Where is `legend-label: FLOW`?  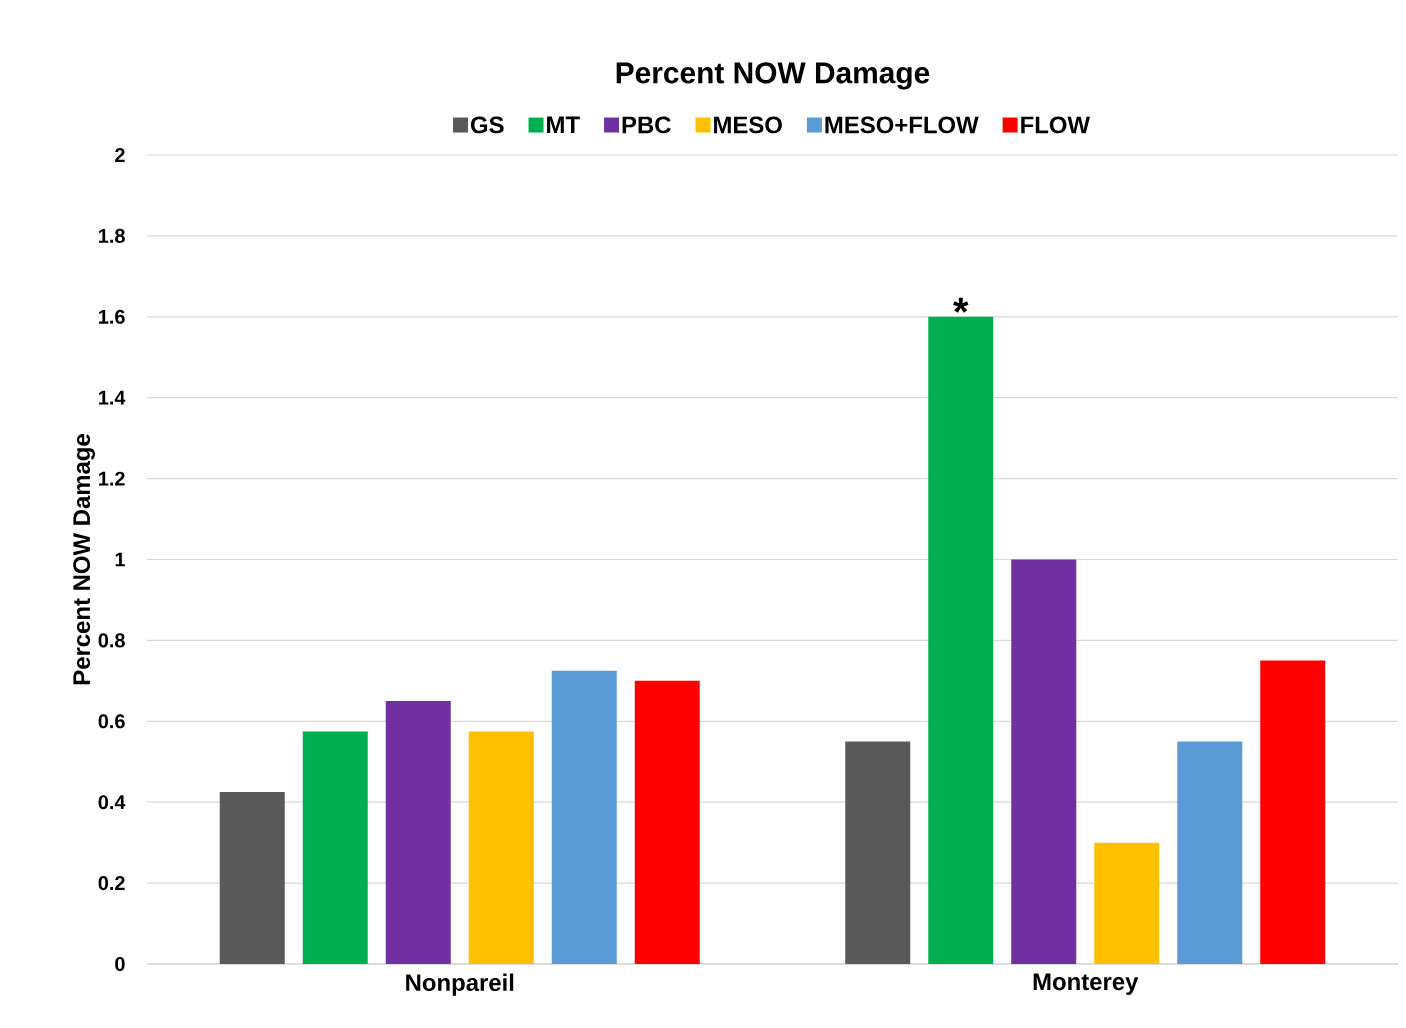
legend-label: FLOW is located at coordinates (1055, 125).